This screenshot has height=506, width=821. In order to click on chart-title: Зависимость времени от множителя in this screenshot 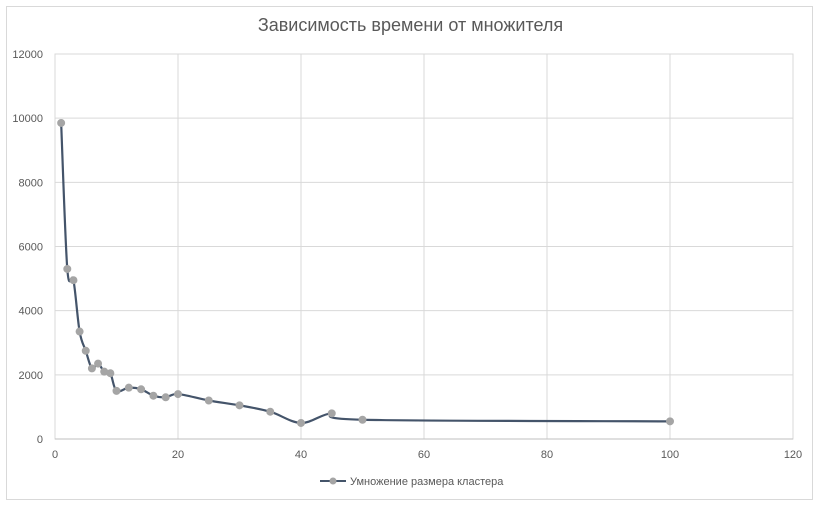, I will do `click(410, 25)`.